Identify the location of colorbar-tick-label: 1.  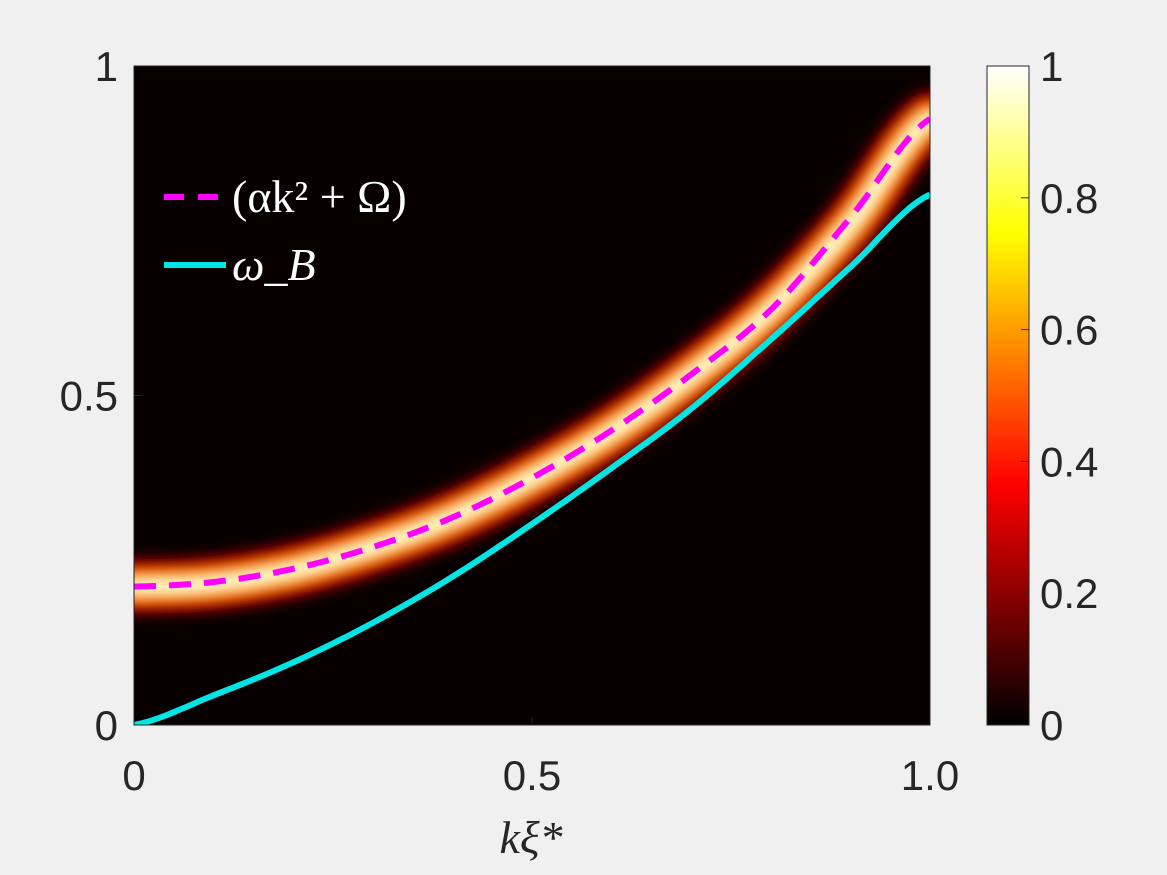
(1051, 66).